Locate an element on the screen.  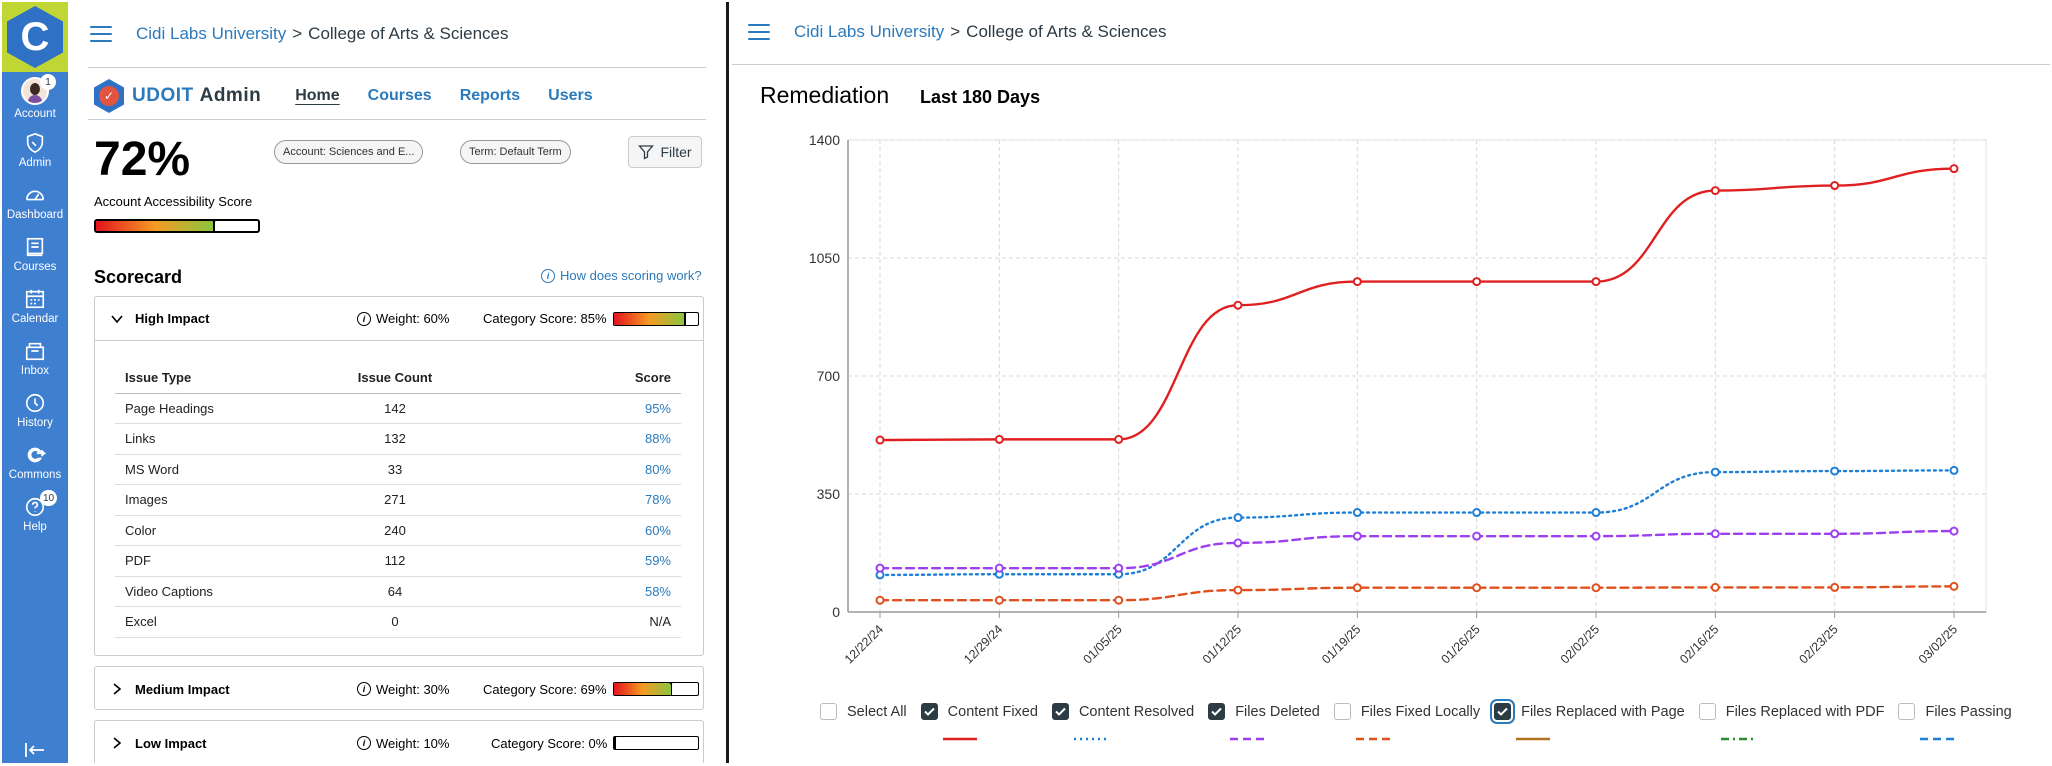
tab-courses: Courses is located at coordinates (399, 95).